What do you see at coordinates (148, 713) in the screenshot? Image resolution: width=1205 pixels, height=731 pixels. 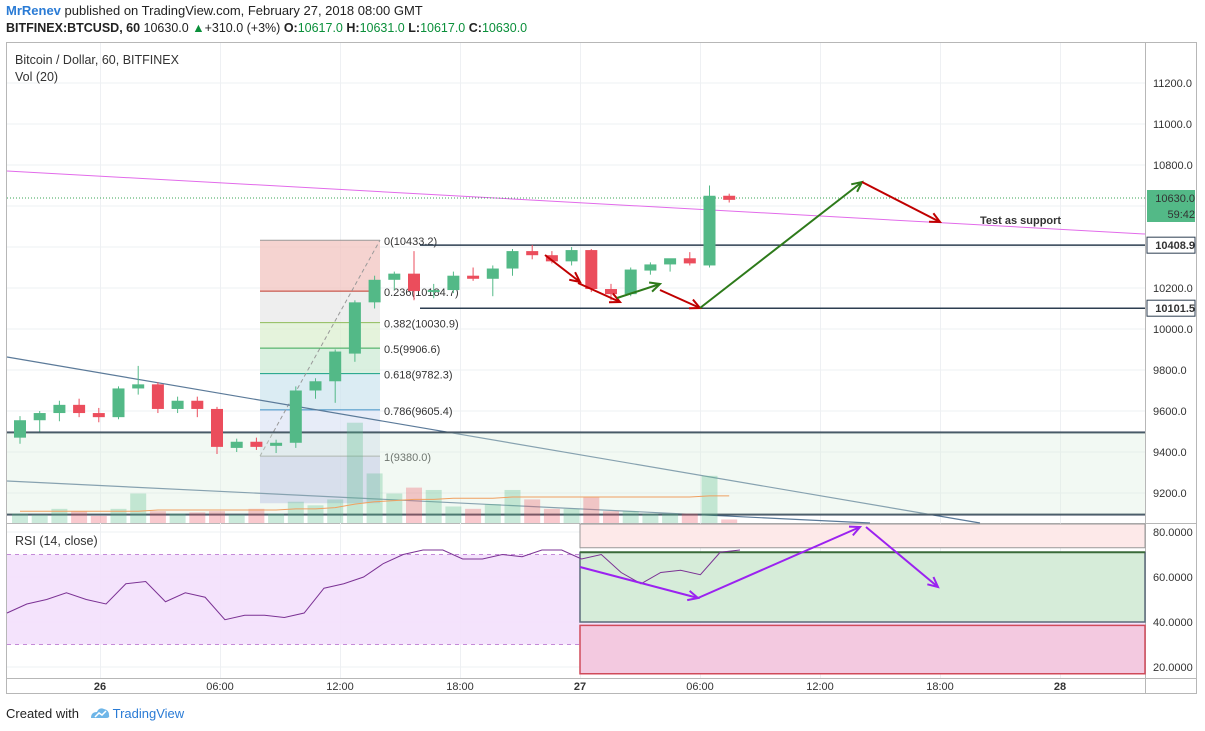 I see `tradingview-link: TradingView` at bounding box center [148, 713].